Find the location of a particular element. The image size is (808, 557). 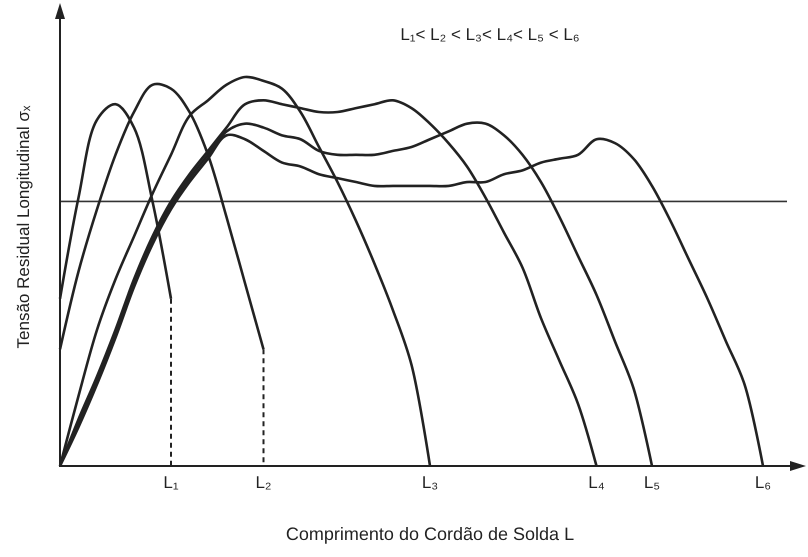

y-axis-title: Tensão Residual Longitudinal σₓ is located at coordinates (23, 226).